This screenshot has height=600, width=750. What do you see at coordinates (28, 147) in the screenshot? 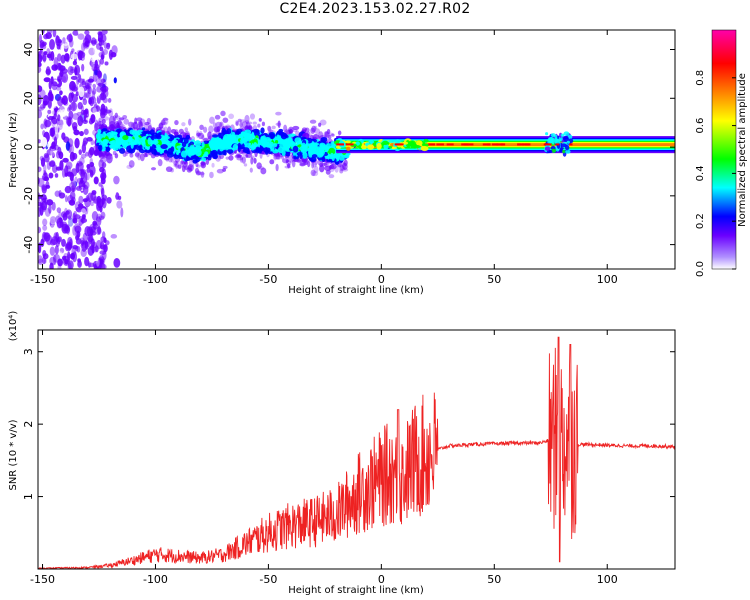
I see `spectrogram-y-tick-label: 0` at bounding box center [28, 147].